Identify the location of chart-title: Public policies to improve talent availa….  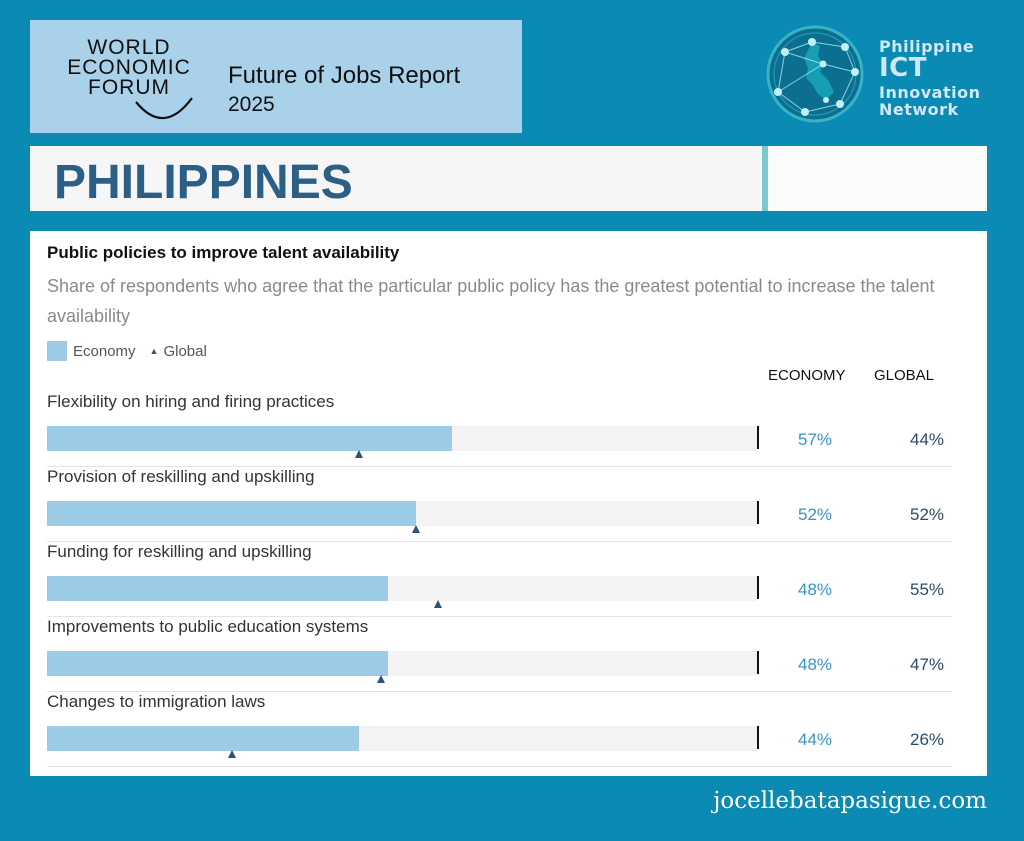
(223, 252).